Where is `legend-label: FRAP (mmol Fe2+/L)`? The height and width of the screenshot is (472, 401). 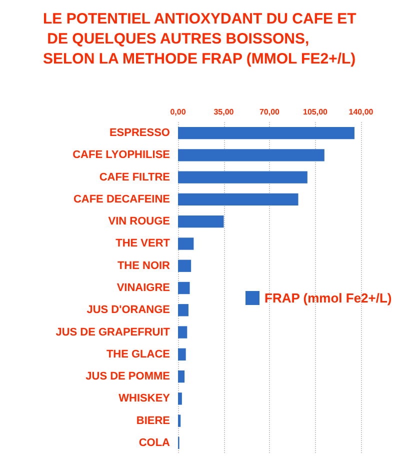
legend-label: FRAP (mmol Fe2+/L) is located at coordinates (328, 298).